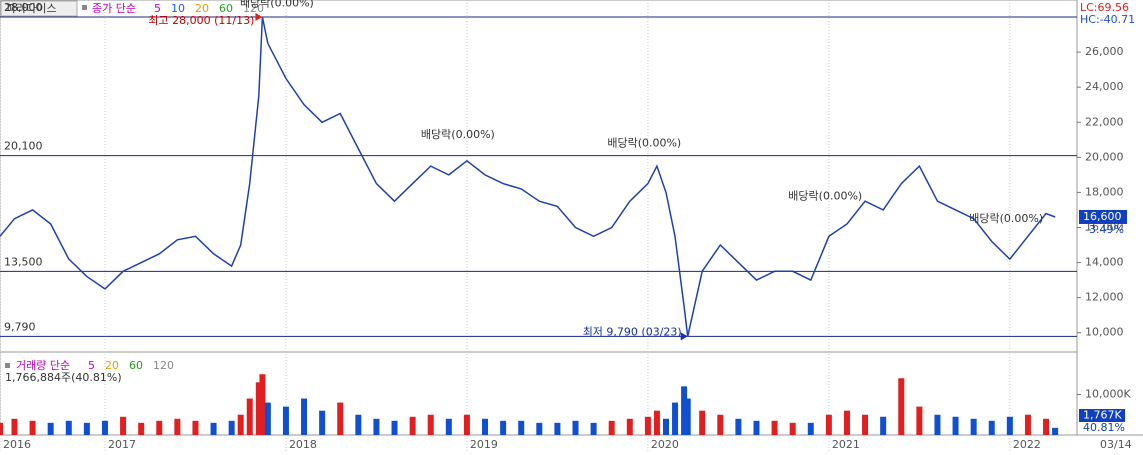 The image size is (1143, 455). Describe the element at coordinates (23, 261) in the screenshot. I see `reference-label: 13,500` at that location.